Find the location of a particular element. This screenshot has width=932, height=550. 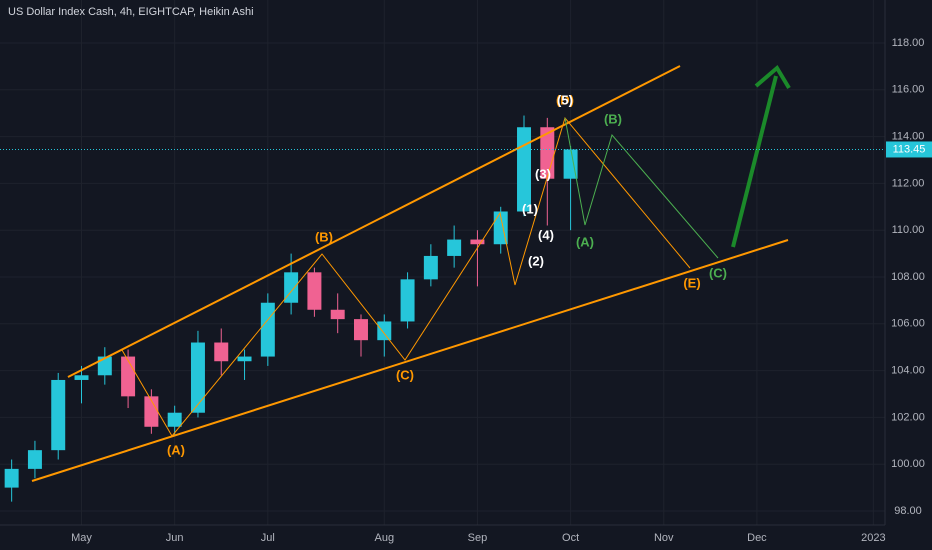

x-tick-label: Sep is located at coordinates (478, 538).